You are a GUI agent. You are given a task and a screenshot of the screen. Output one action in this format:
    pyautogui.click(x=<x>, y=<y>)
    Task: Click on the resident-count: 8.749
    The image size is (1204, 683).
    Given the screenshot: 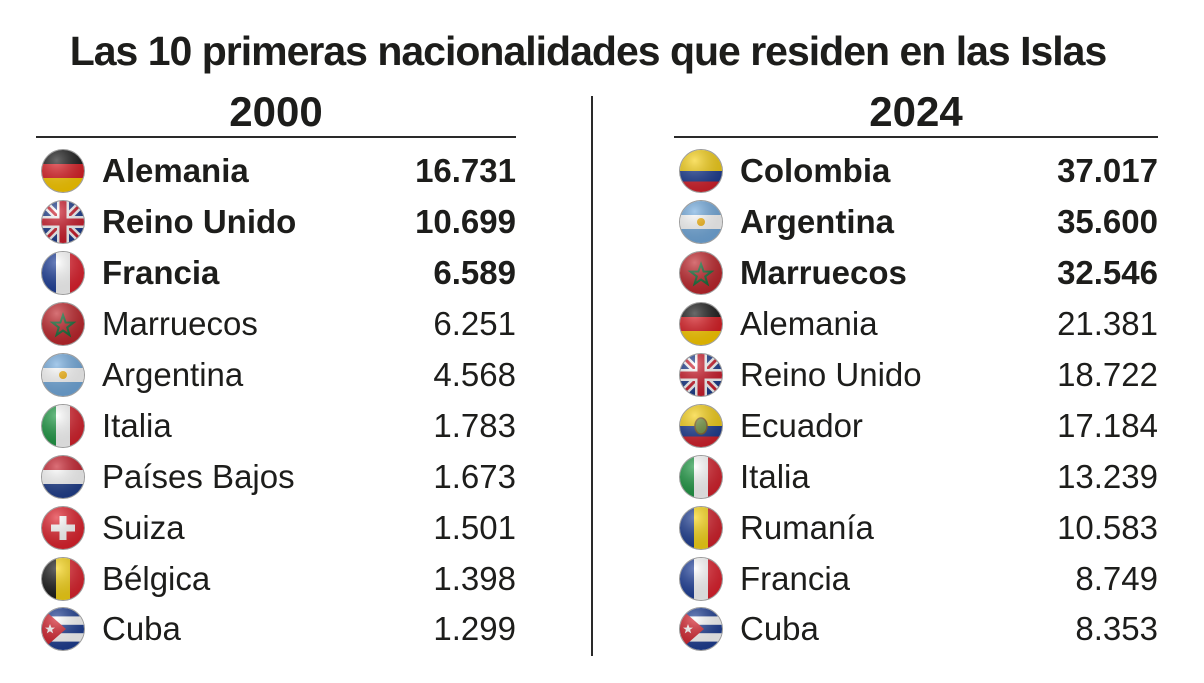 What is the action you would take?
    pyautogui.click(x=1116, y=578)
    